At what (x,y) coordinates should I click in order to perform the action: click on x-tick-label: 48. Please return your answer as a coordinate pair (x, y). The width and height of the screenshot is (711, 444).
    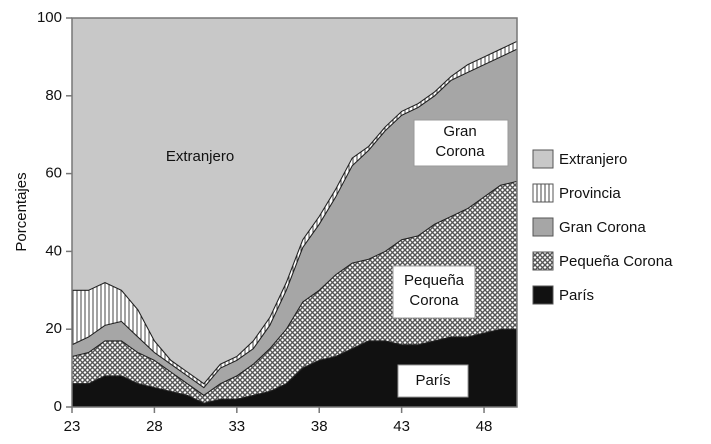
    Looking at the image, I should click on (484, 426).